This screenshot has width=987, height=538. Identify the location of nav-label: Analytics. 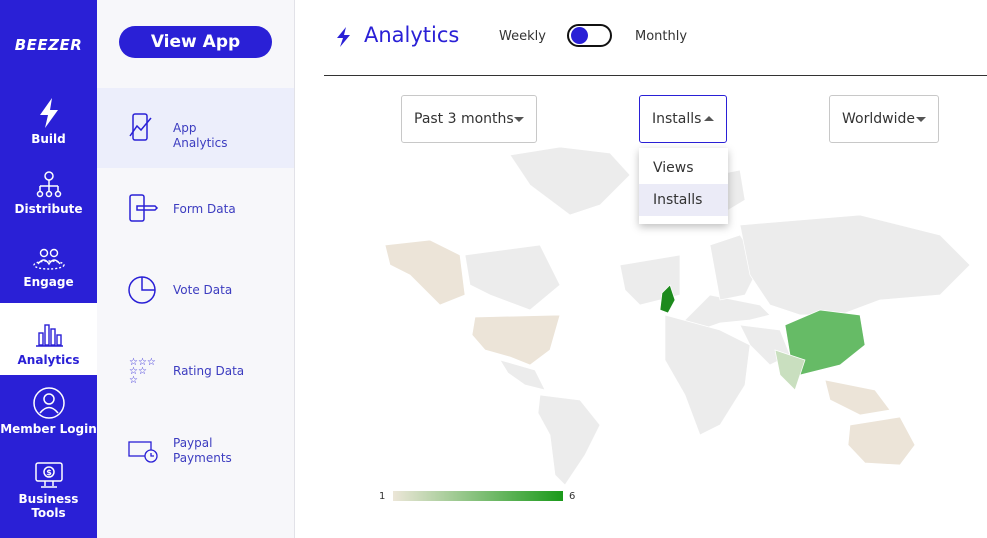
(48, 360).